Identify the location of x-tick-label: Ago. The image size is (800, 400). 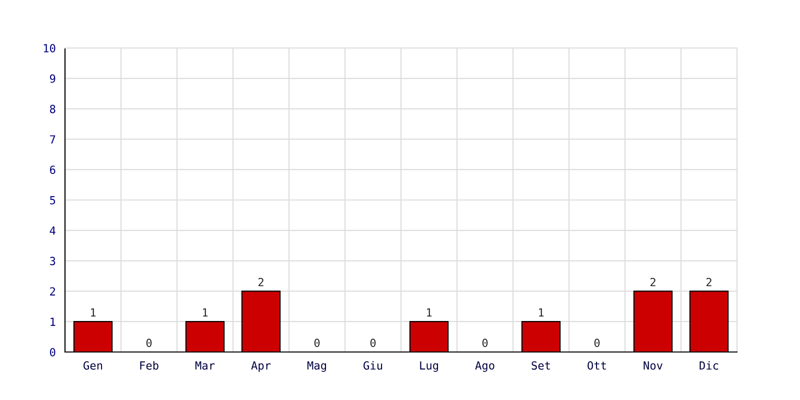
(484, 366).